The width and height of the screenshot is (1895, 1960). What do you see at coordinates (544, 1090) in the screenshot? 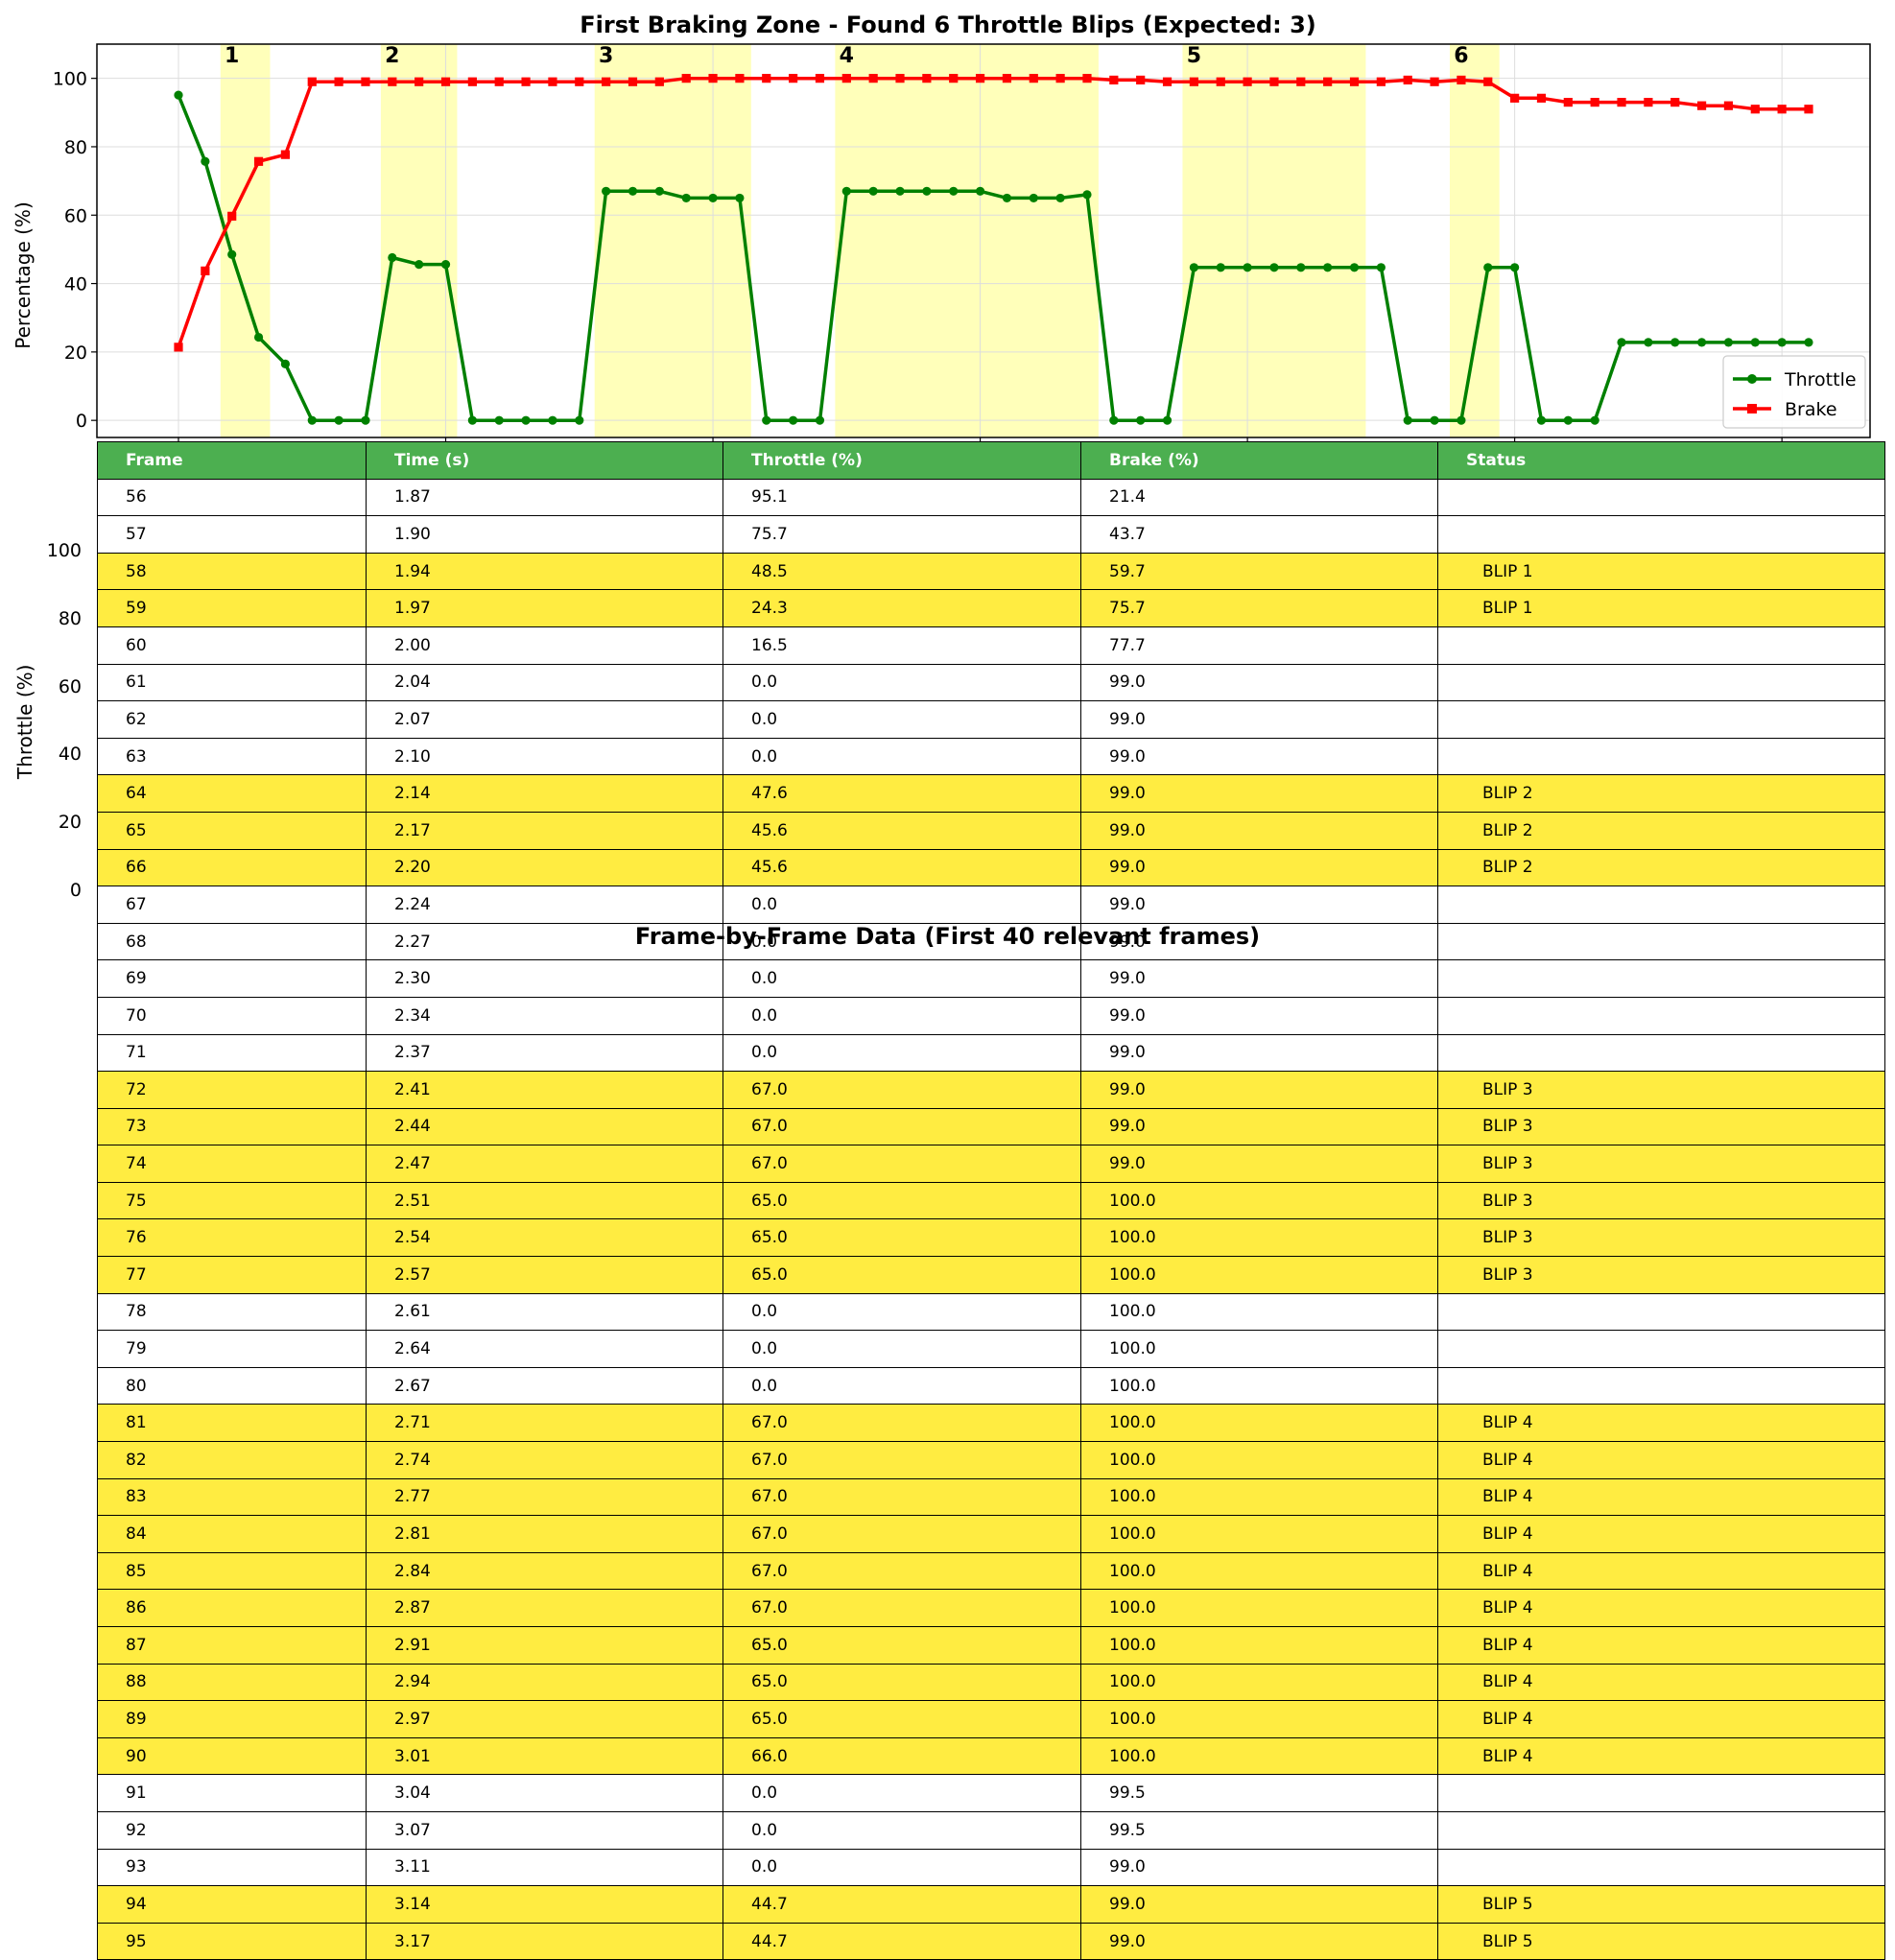
I see `cell-time: 2.41` at bounding box center [544, 1090].